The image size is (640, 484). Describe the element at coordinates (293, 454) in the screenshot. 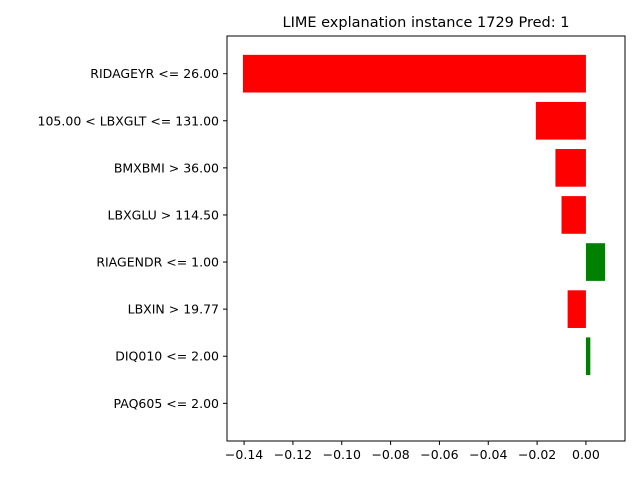

I see `x-tick-label: −0.12` at that location.